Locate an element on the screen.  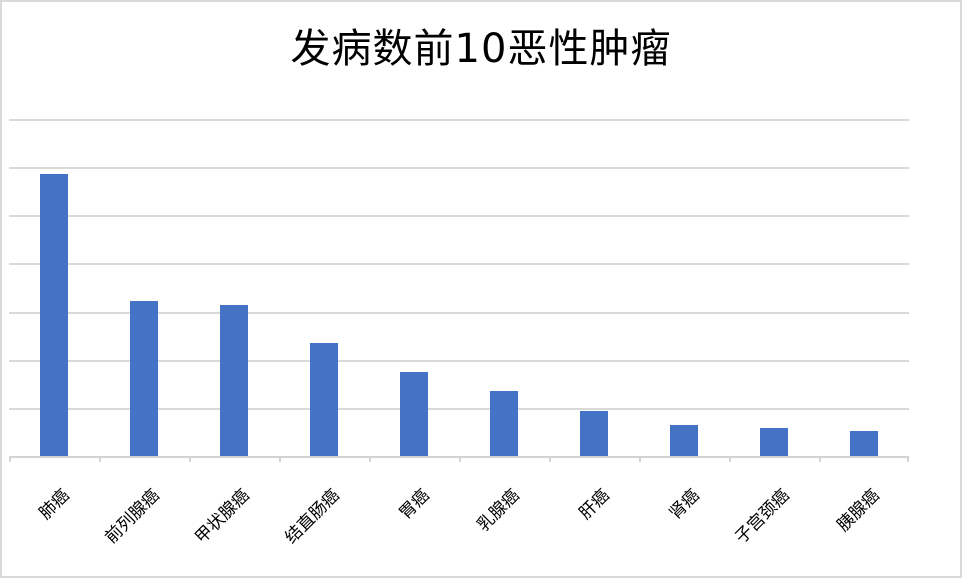
x-axis-label: 肝癌 is located at coordinates (594, 504).